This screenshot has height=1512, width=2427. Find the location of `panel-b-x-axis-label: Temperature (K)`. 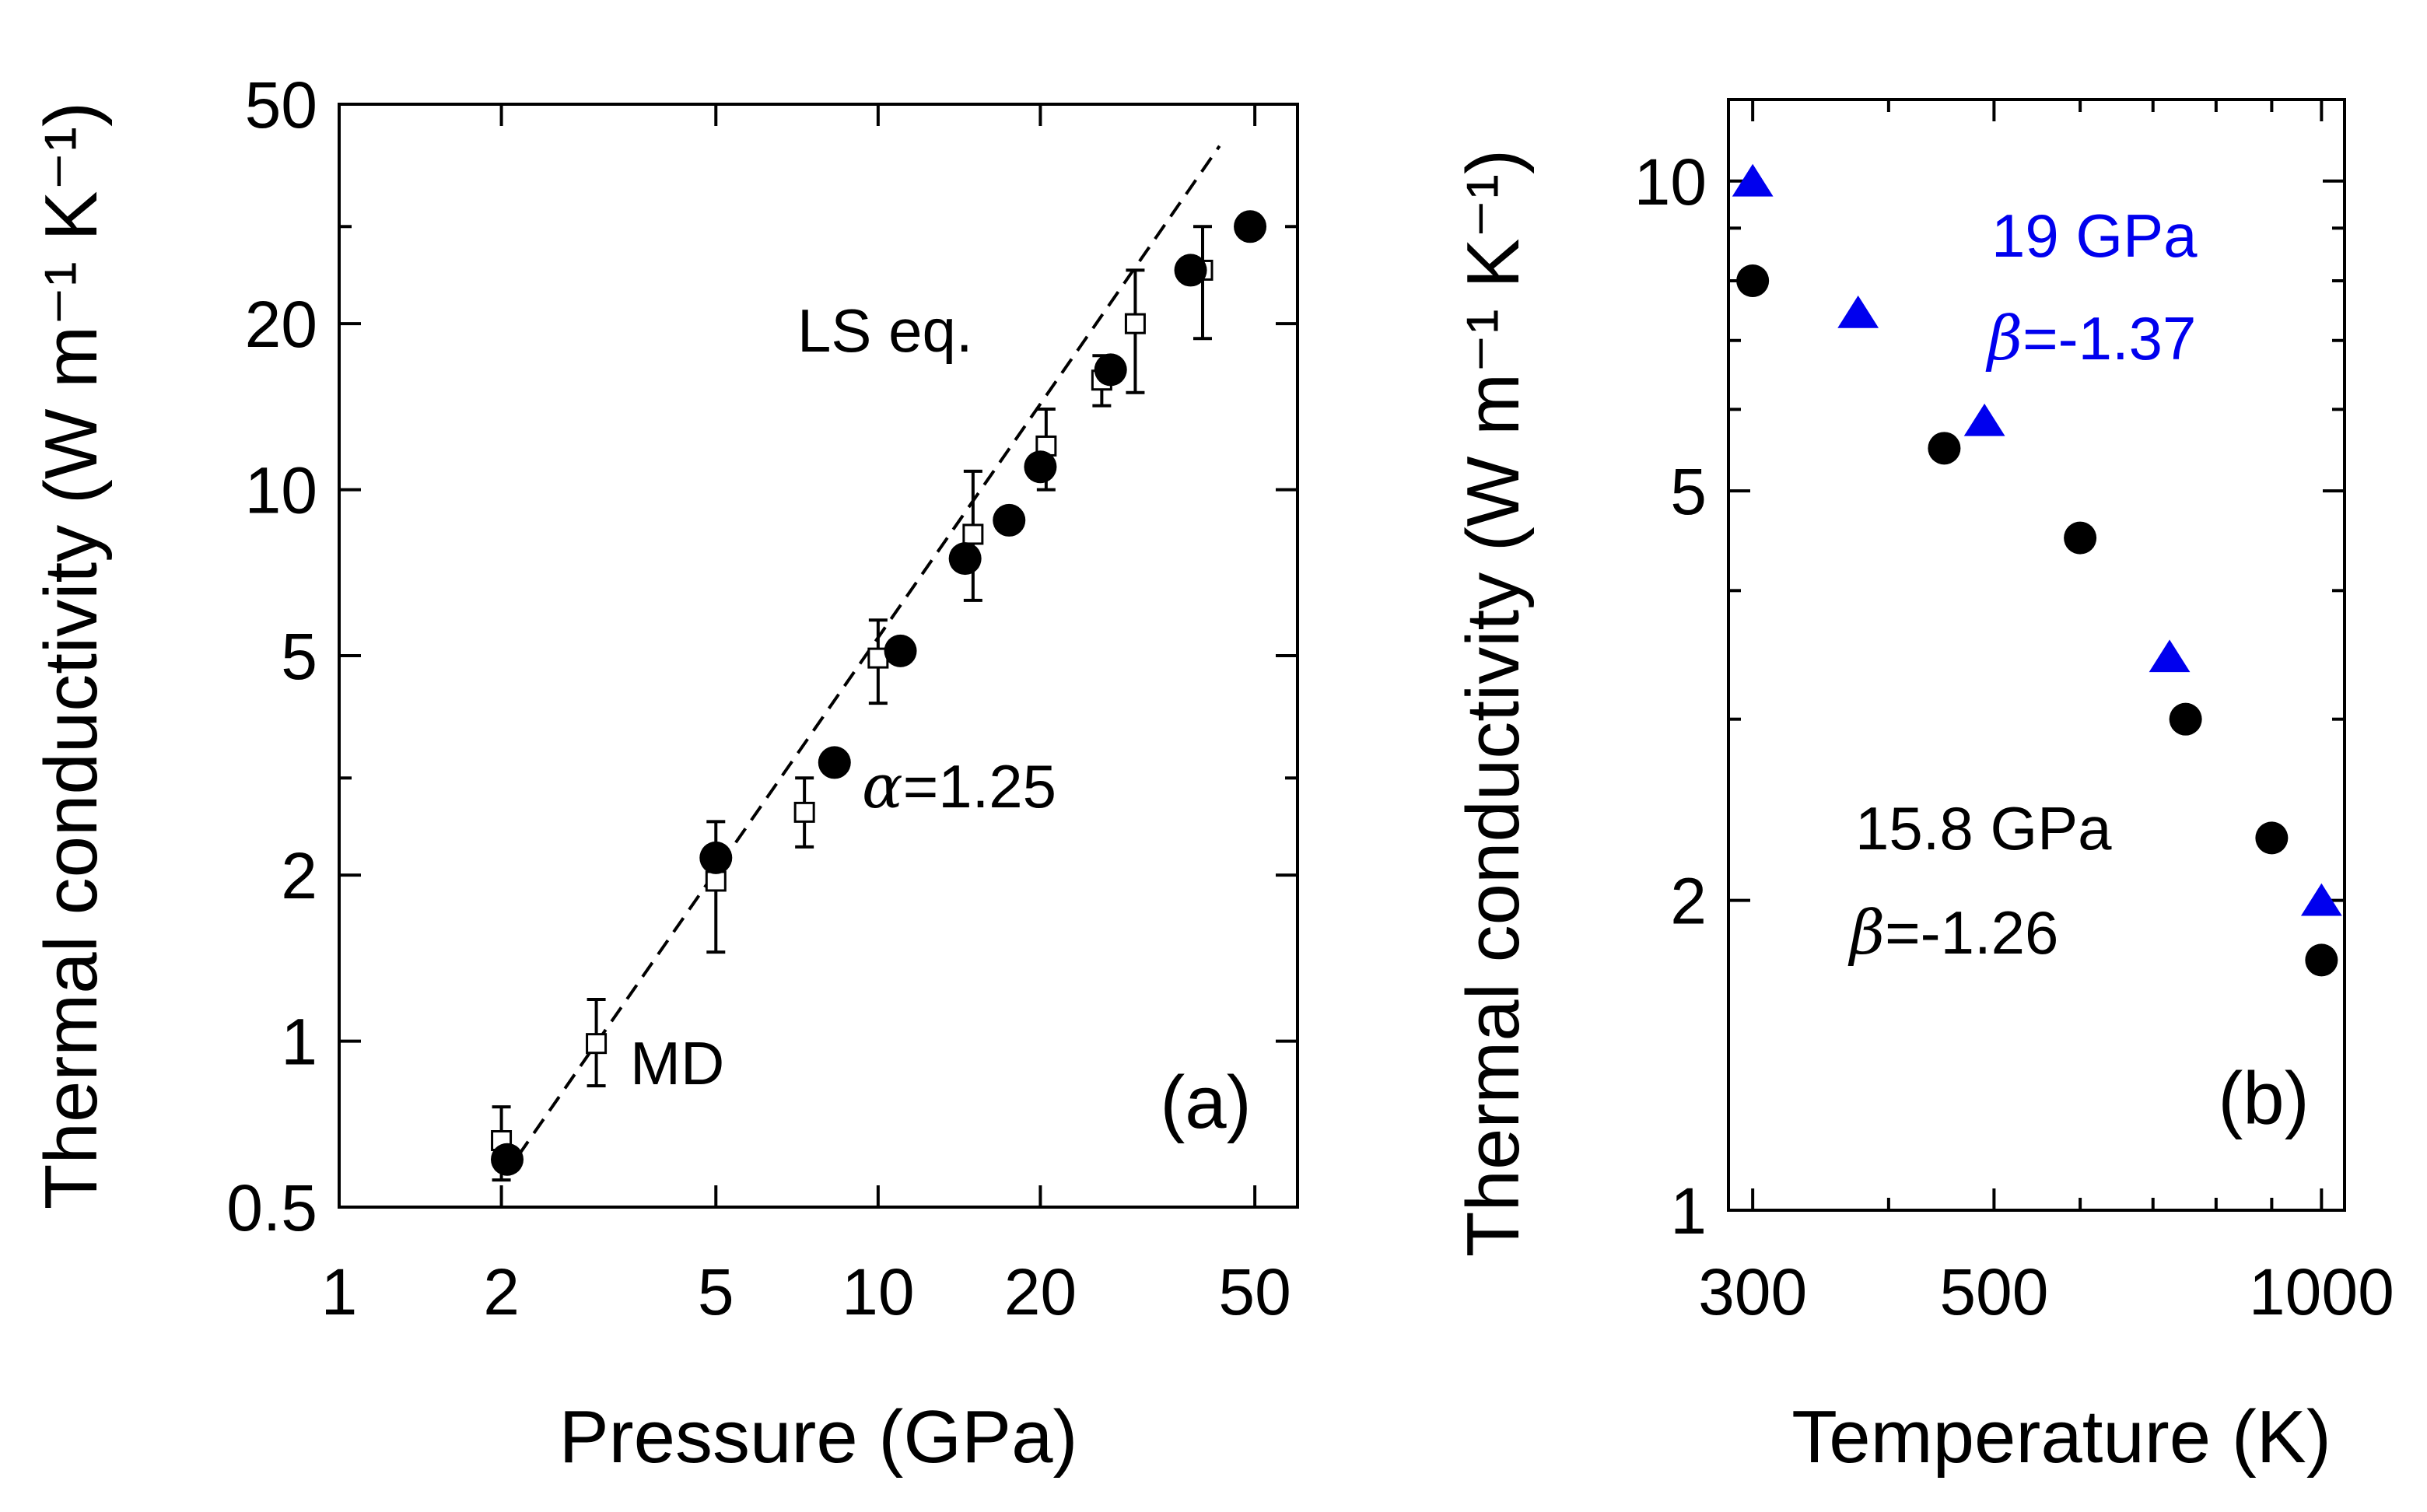

panel-b-x-axis-label: Temperature (K) is located at coordinates (2061, 1437).